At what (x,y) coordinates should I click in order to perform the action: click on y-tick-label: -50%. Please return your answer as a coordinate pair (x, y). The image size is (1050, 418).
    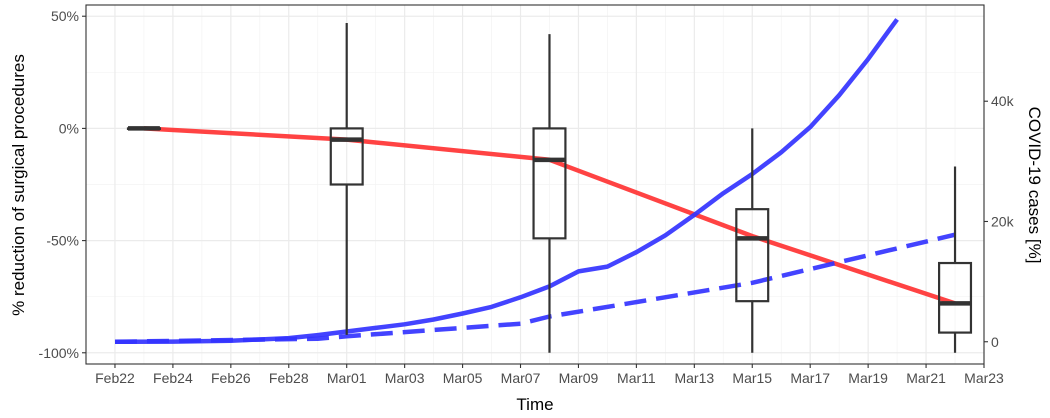
    Looking at the image, I should click on (62, 241).